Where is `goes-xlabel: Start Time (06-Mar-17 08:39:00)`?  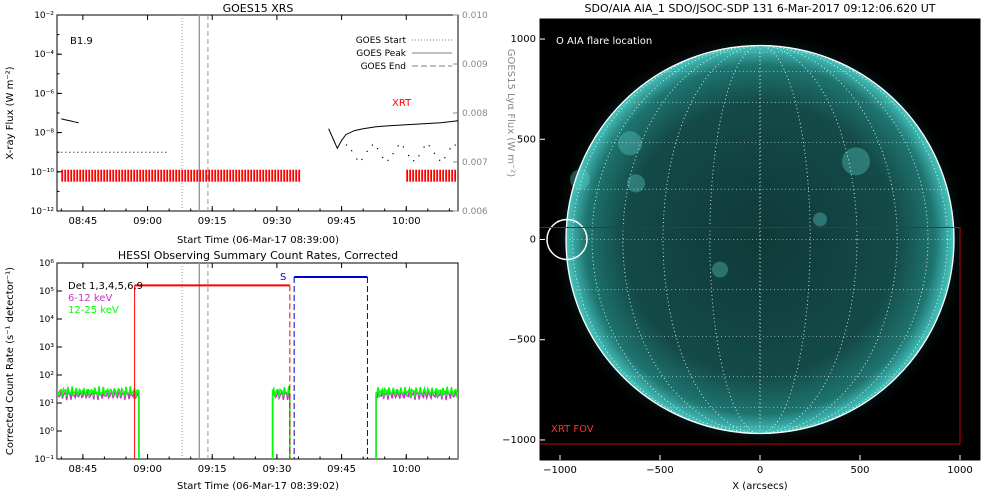 goes-xlabel: Start Time (06-Mar-17 08:39:00) is located at coordinates (258, 240).